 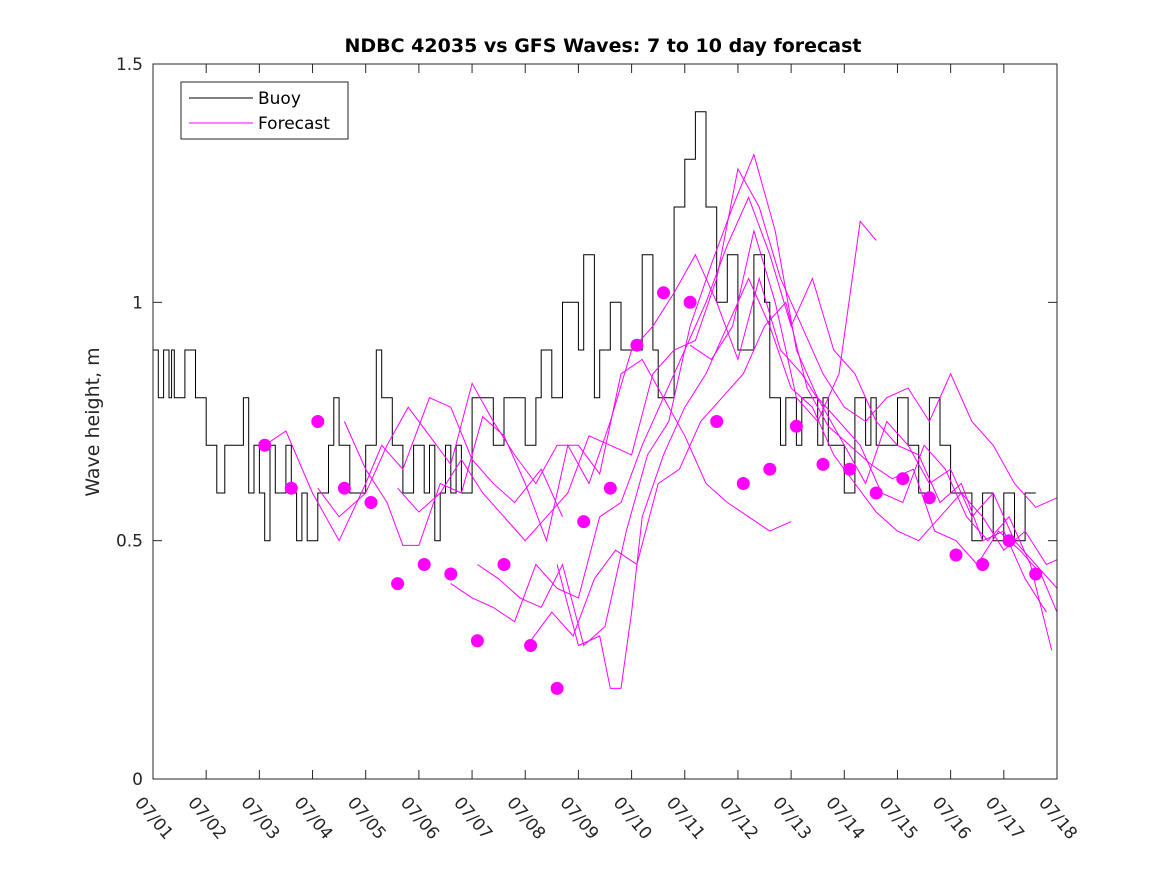 What do you see at coordinates (137, 780) in the screenshot?
I see `y-tick-label: 0` at bounding box center [137, 780].